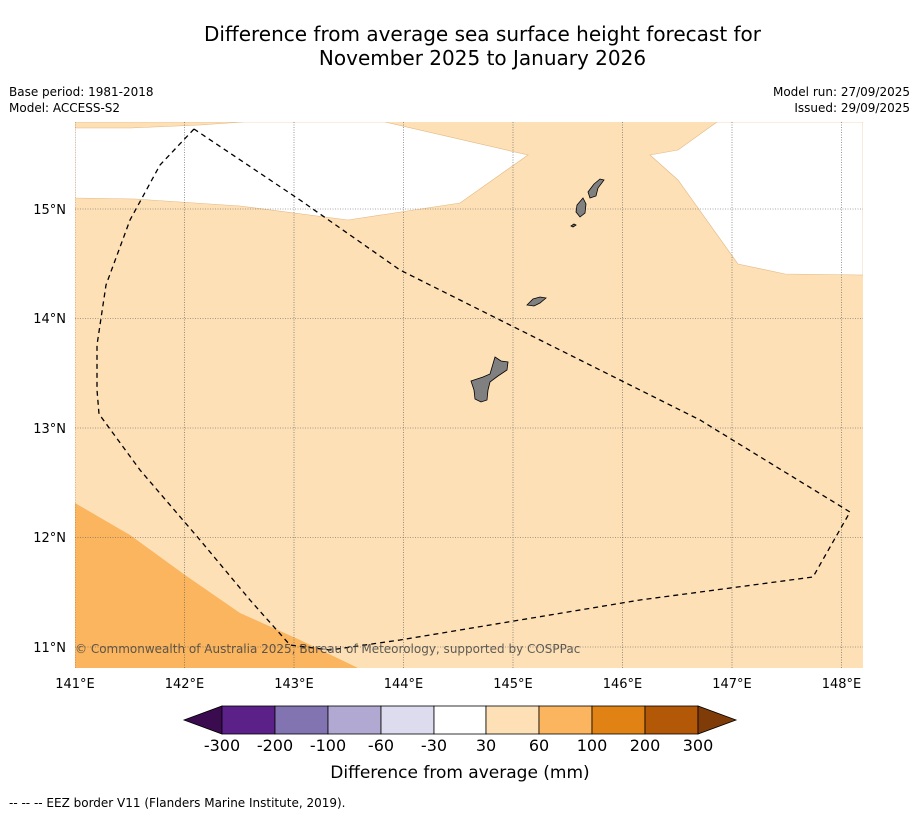 Image resolution: width=919 pixels, height=816 pixels. I want to click on anomaly-region-near-average-north-east, so click(756, 199).